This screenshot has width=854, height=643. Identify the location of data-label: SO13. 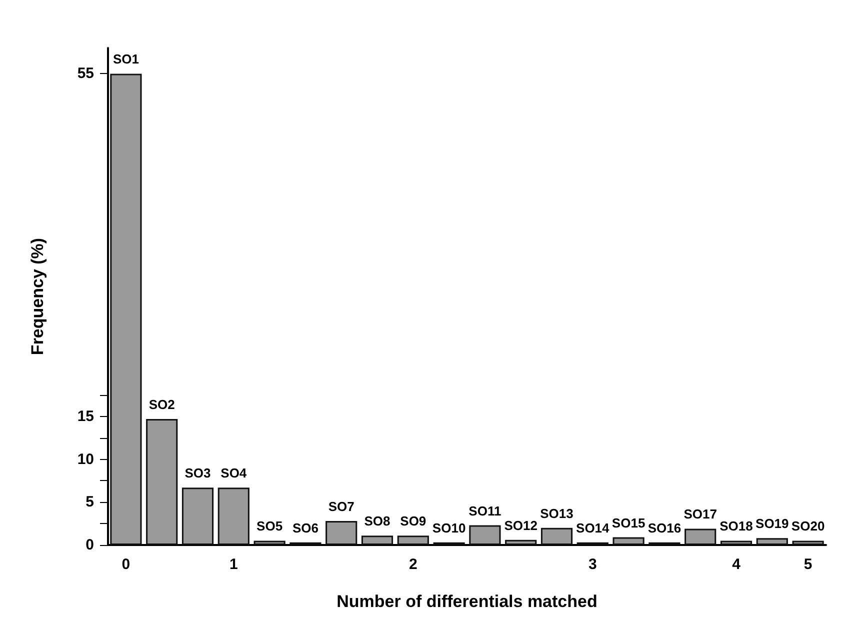
(557, 513).